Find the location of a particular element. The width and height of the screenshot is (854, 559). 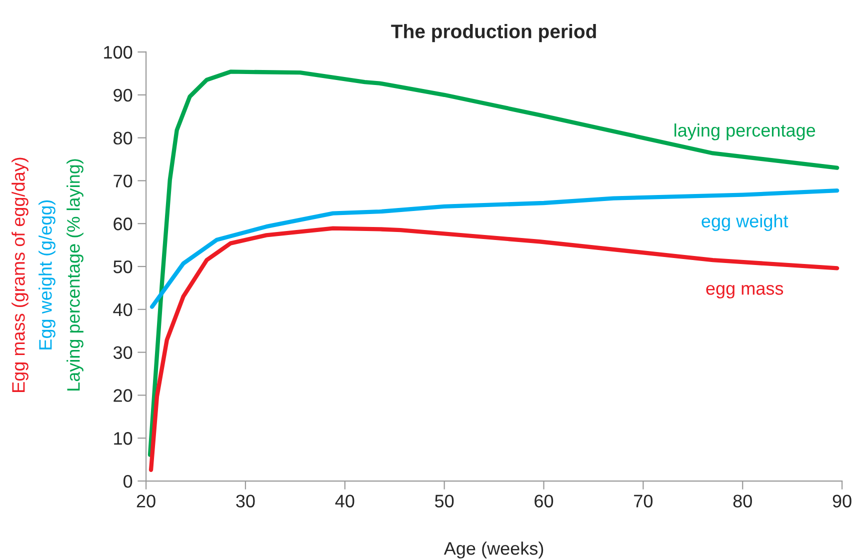

text: Egg weight (g/egg) is located at coordinates (47, 275).